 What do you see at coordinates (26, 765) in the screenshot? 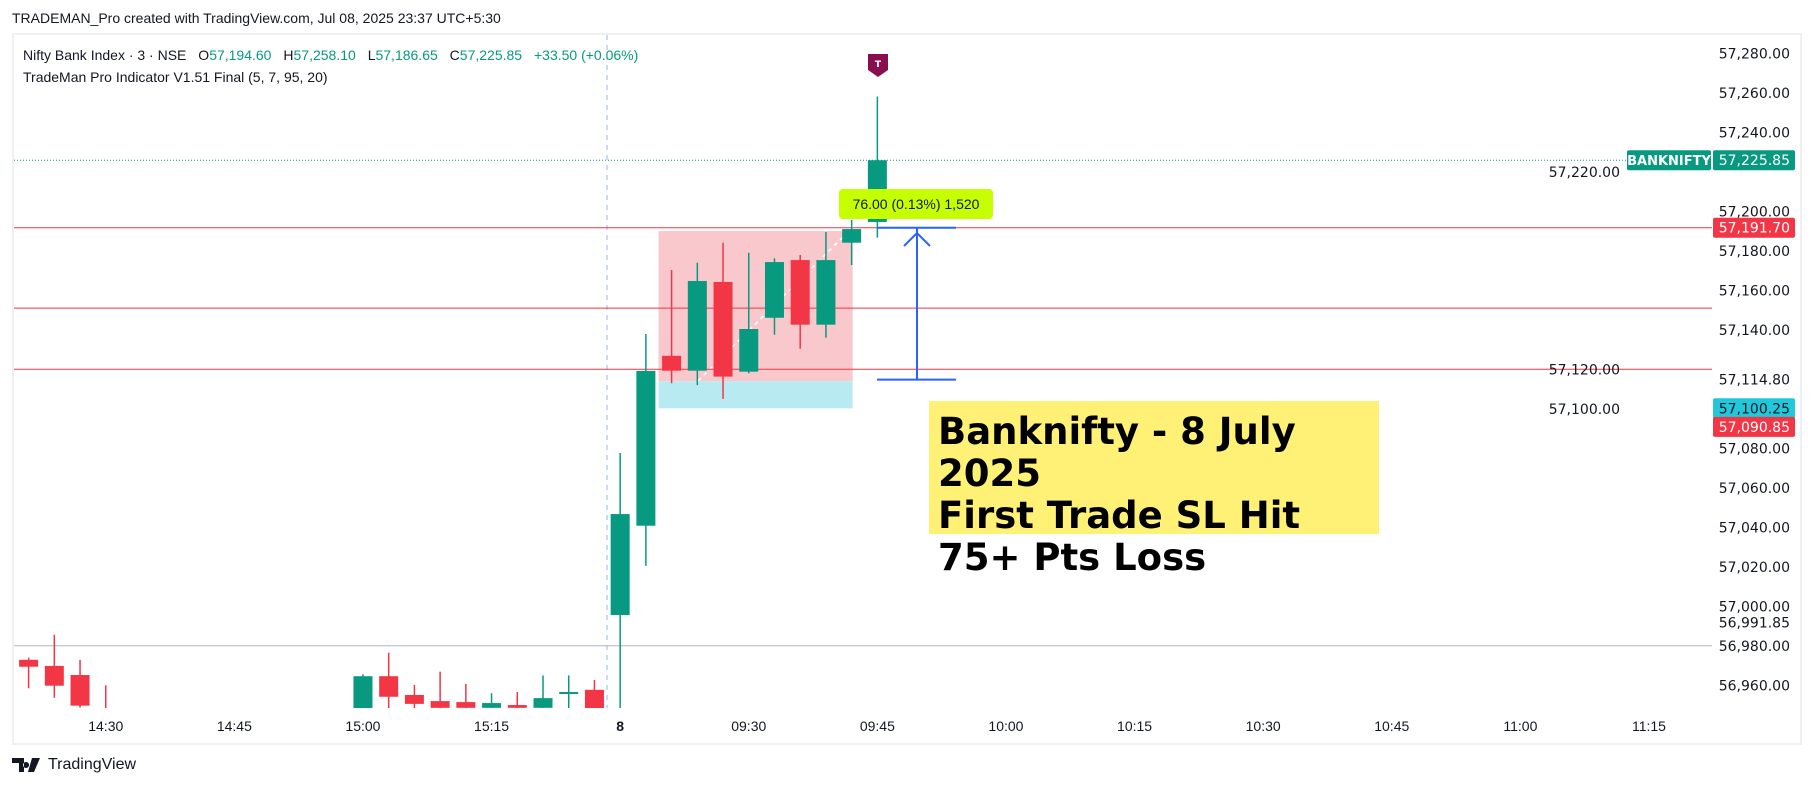
I see `tradingview-logo-icon` at bounding box center [26, 765].